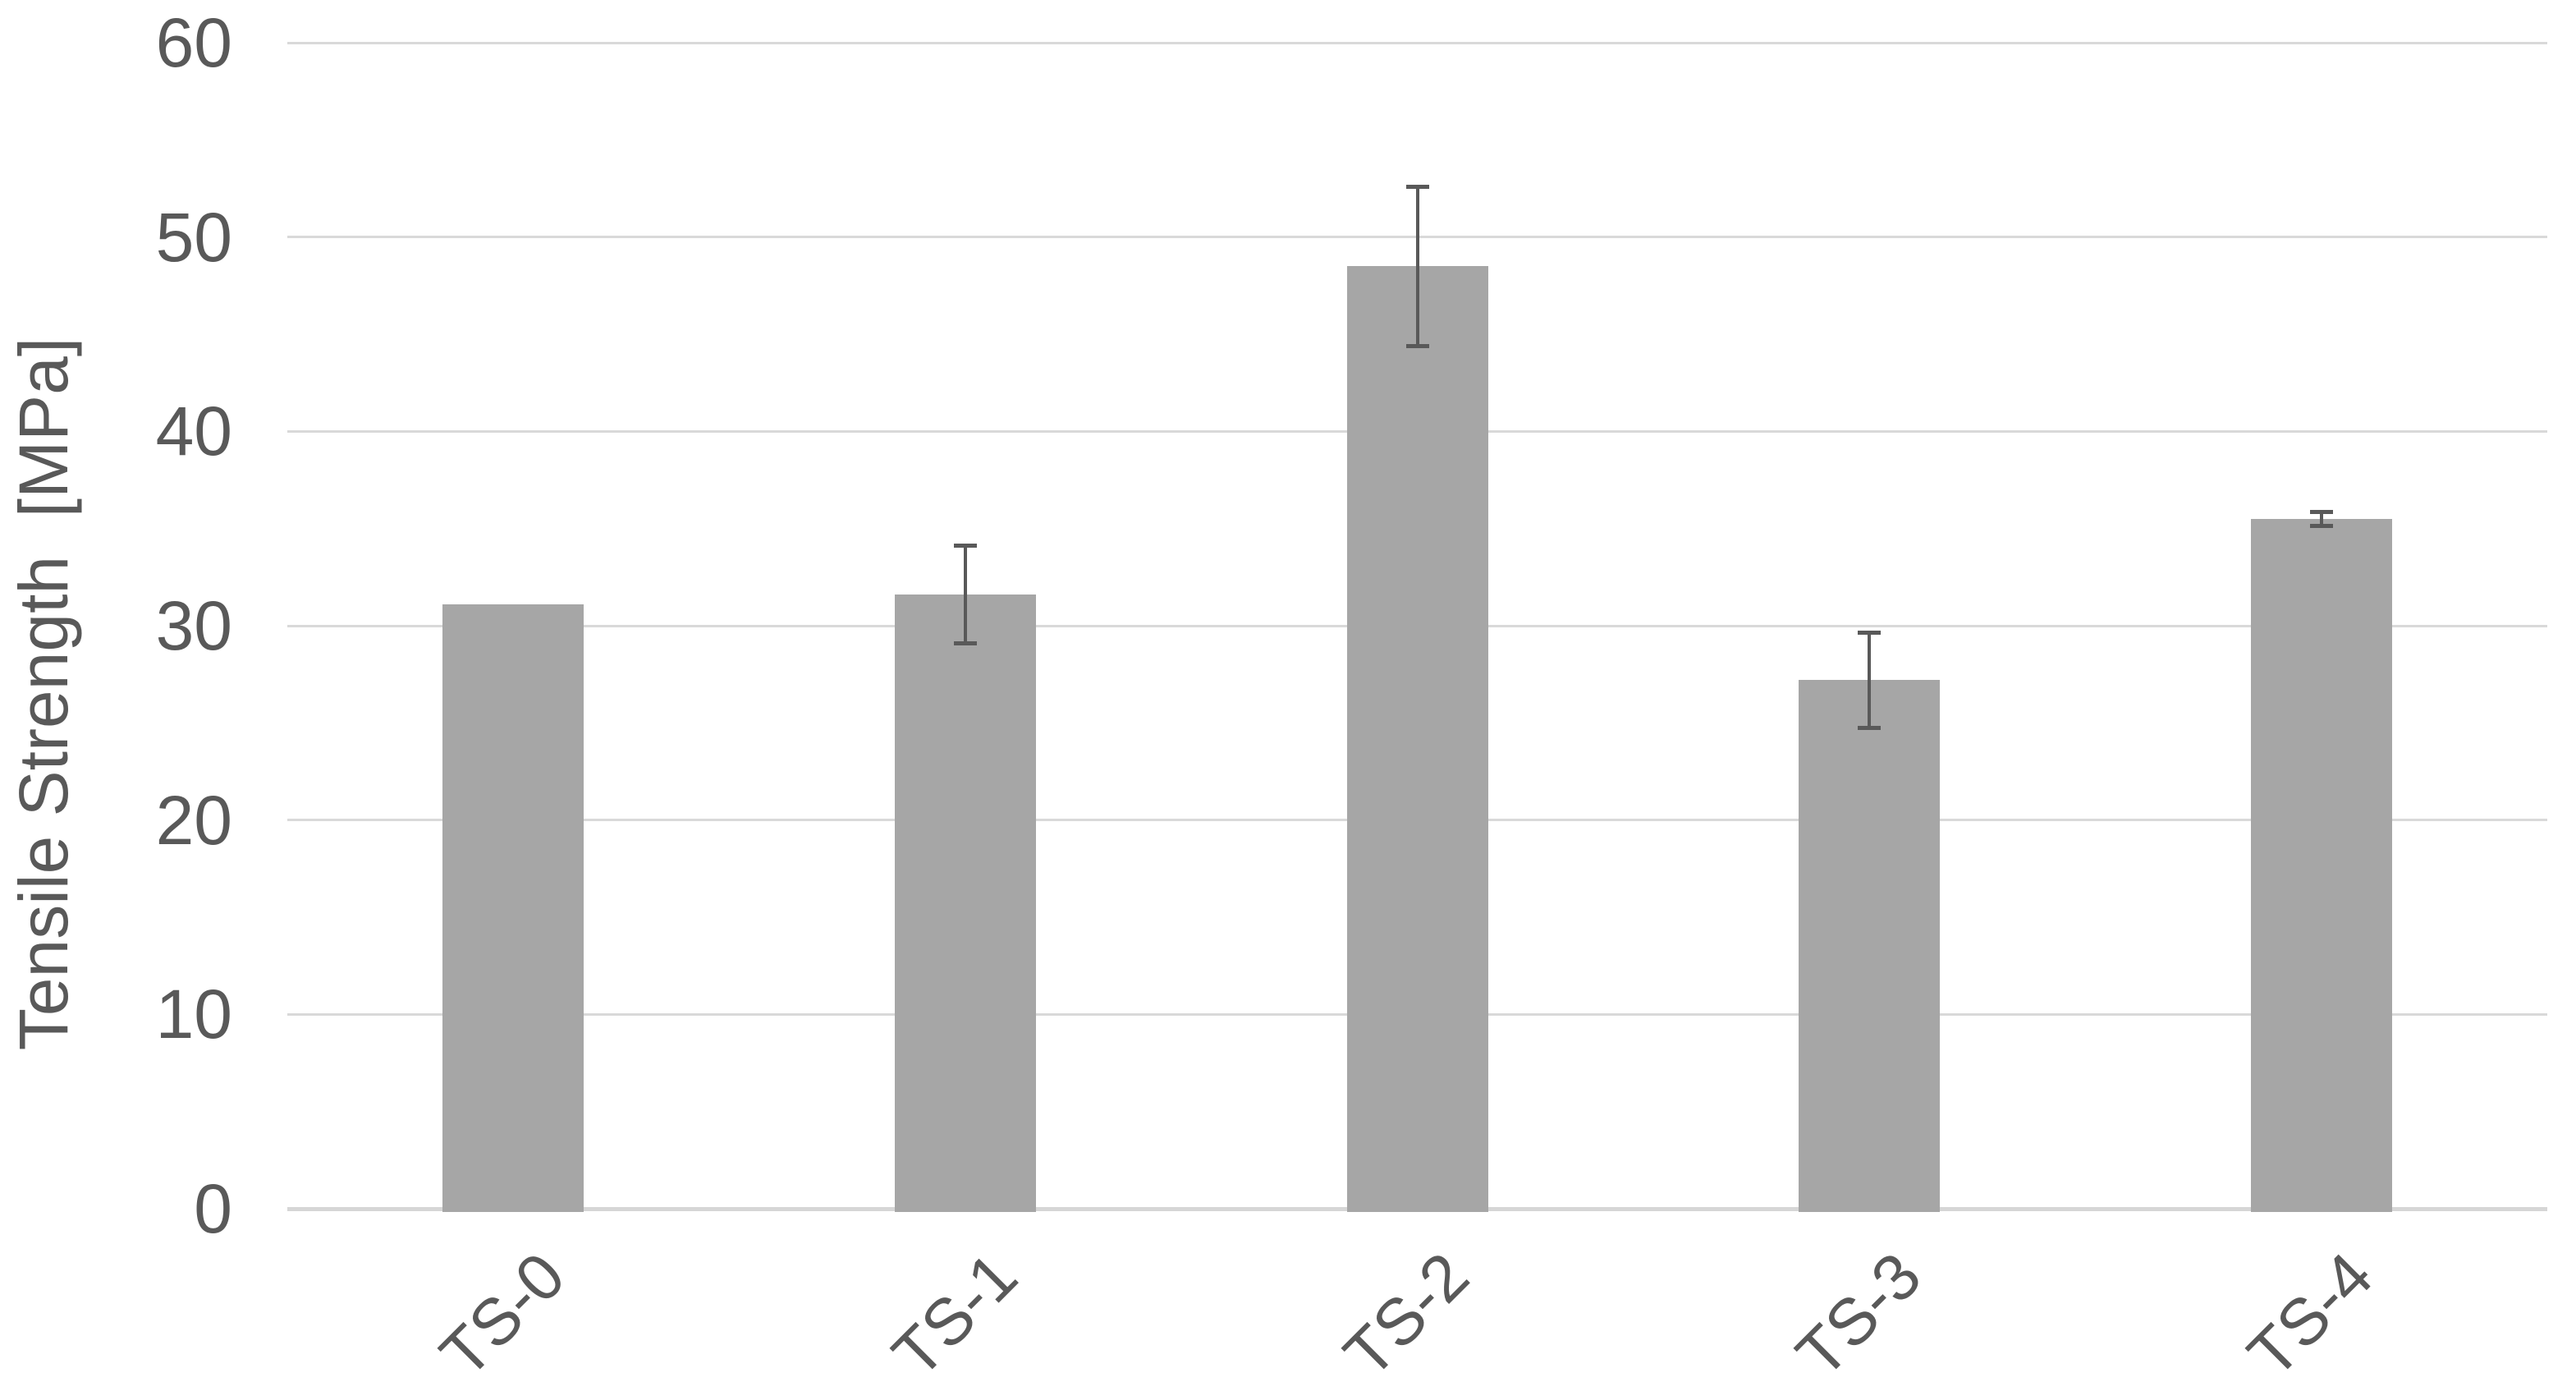  I want to click on y-tick-label-60: 60, so click(194, 42).